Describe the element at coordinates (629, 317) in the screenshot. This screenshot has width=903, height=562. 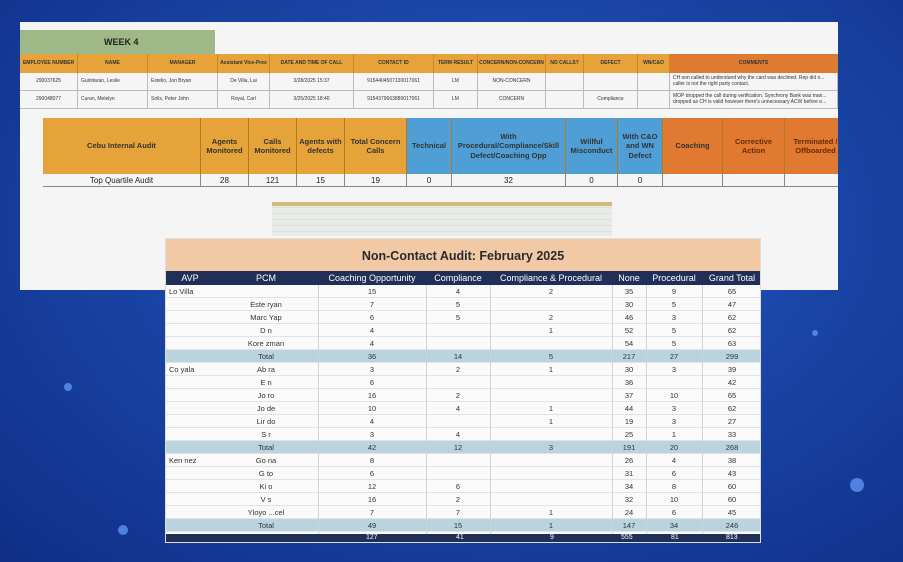
I see `audit-cell-none: 46` at that location.